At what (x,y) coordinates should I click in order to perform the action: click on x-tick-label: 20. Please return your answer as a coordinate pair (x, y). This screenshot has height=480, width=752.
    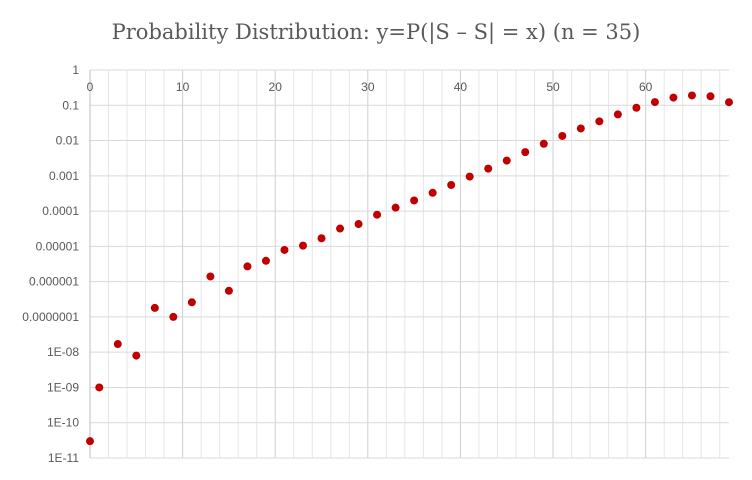
    Looking at the image, I should click on (276, 87).